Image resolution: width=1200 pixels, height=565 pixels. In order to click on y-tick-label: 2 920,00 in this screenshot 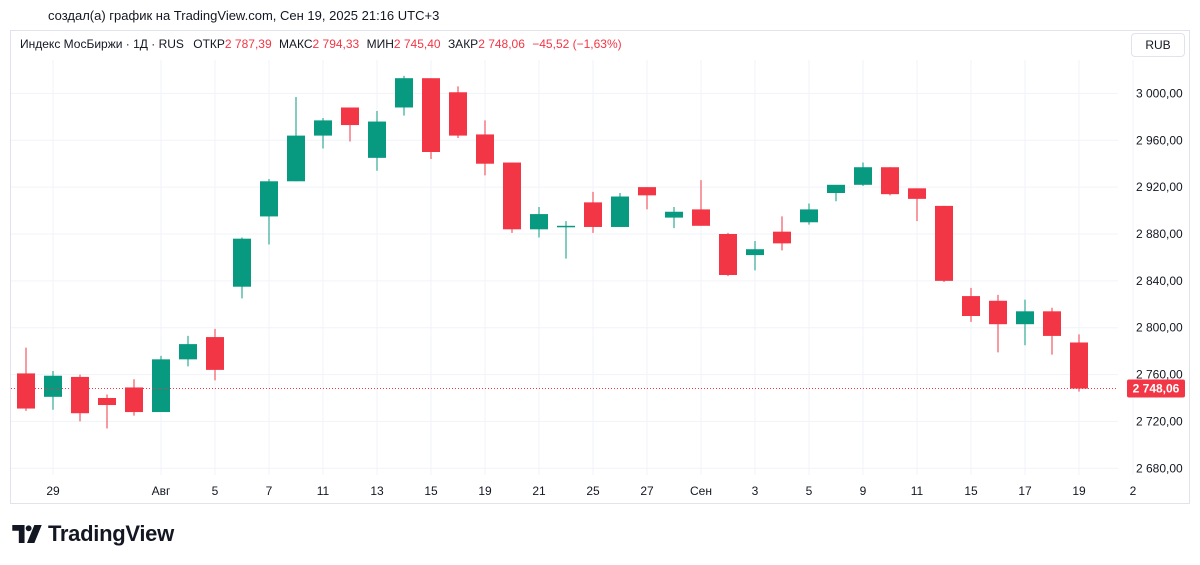, I will do `click(1159, 187)`.